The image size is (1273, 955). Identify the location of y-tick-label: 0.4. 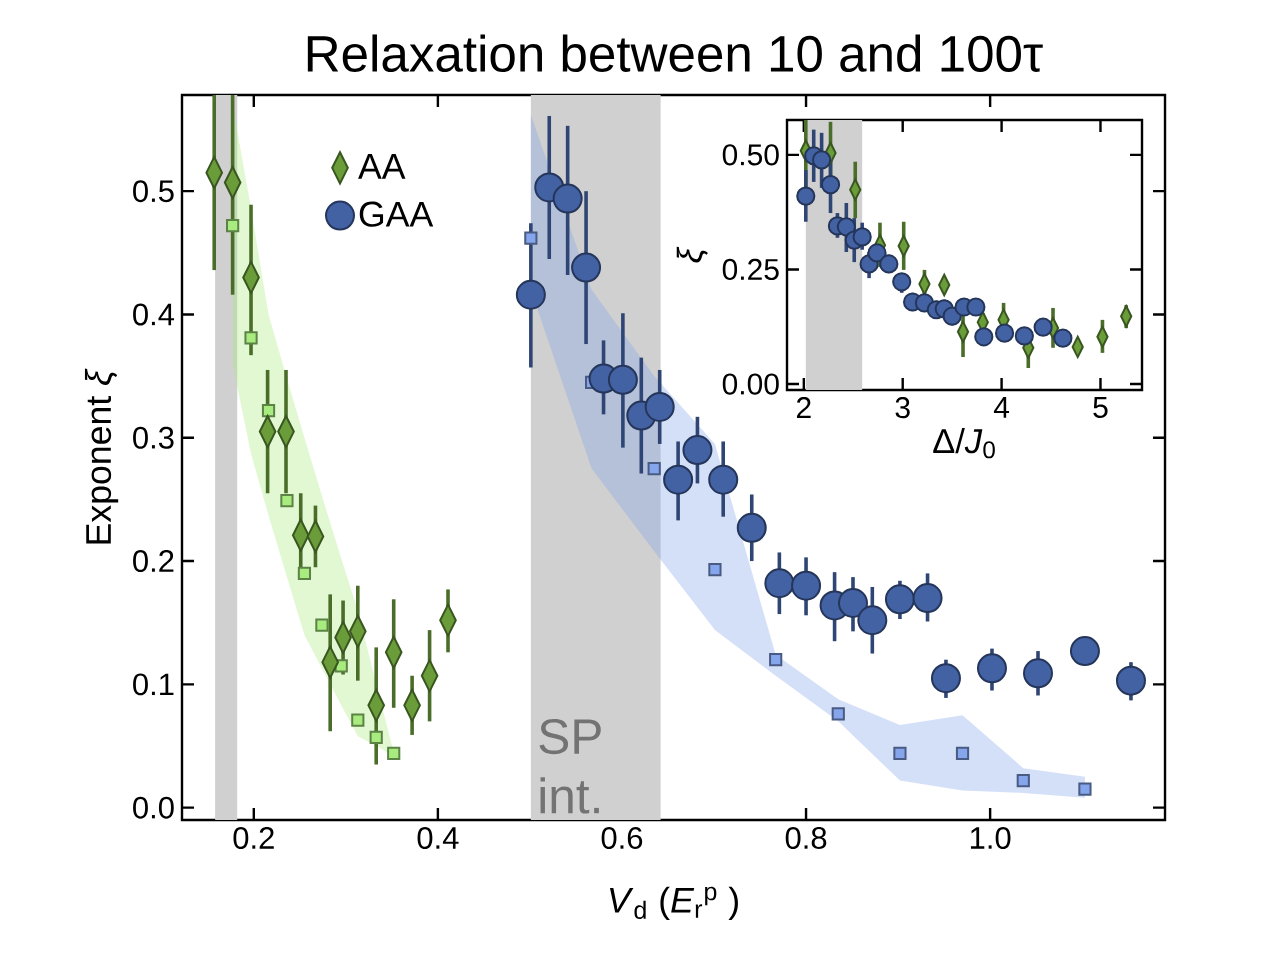
(154, 314).